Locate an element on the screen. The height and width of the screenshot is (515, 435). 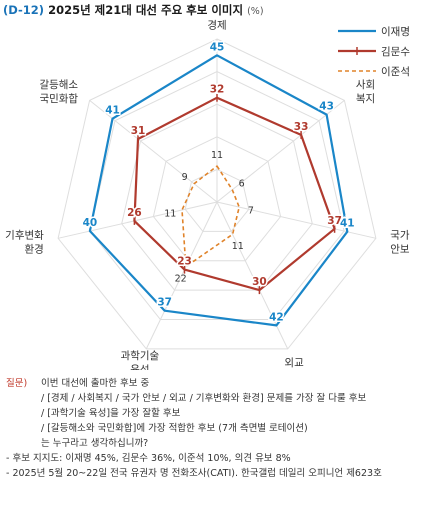
data-label: 23 is located at coordinates (184, 262).